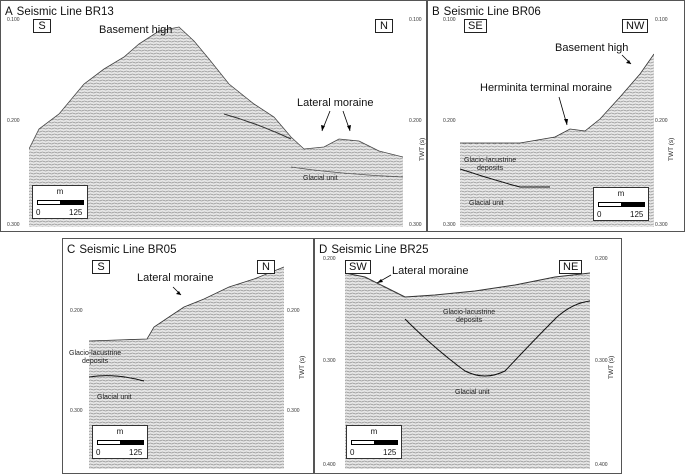 The width and height of the screenshot is (685, 474). What do you see at coordinates (601, 259) in the screenshot?
I see `tick-d-r0: 0.200` at bounding box center [601, 259].